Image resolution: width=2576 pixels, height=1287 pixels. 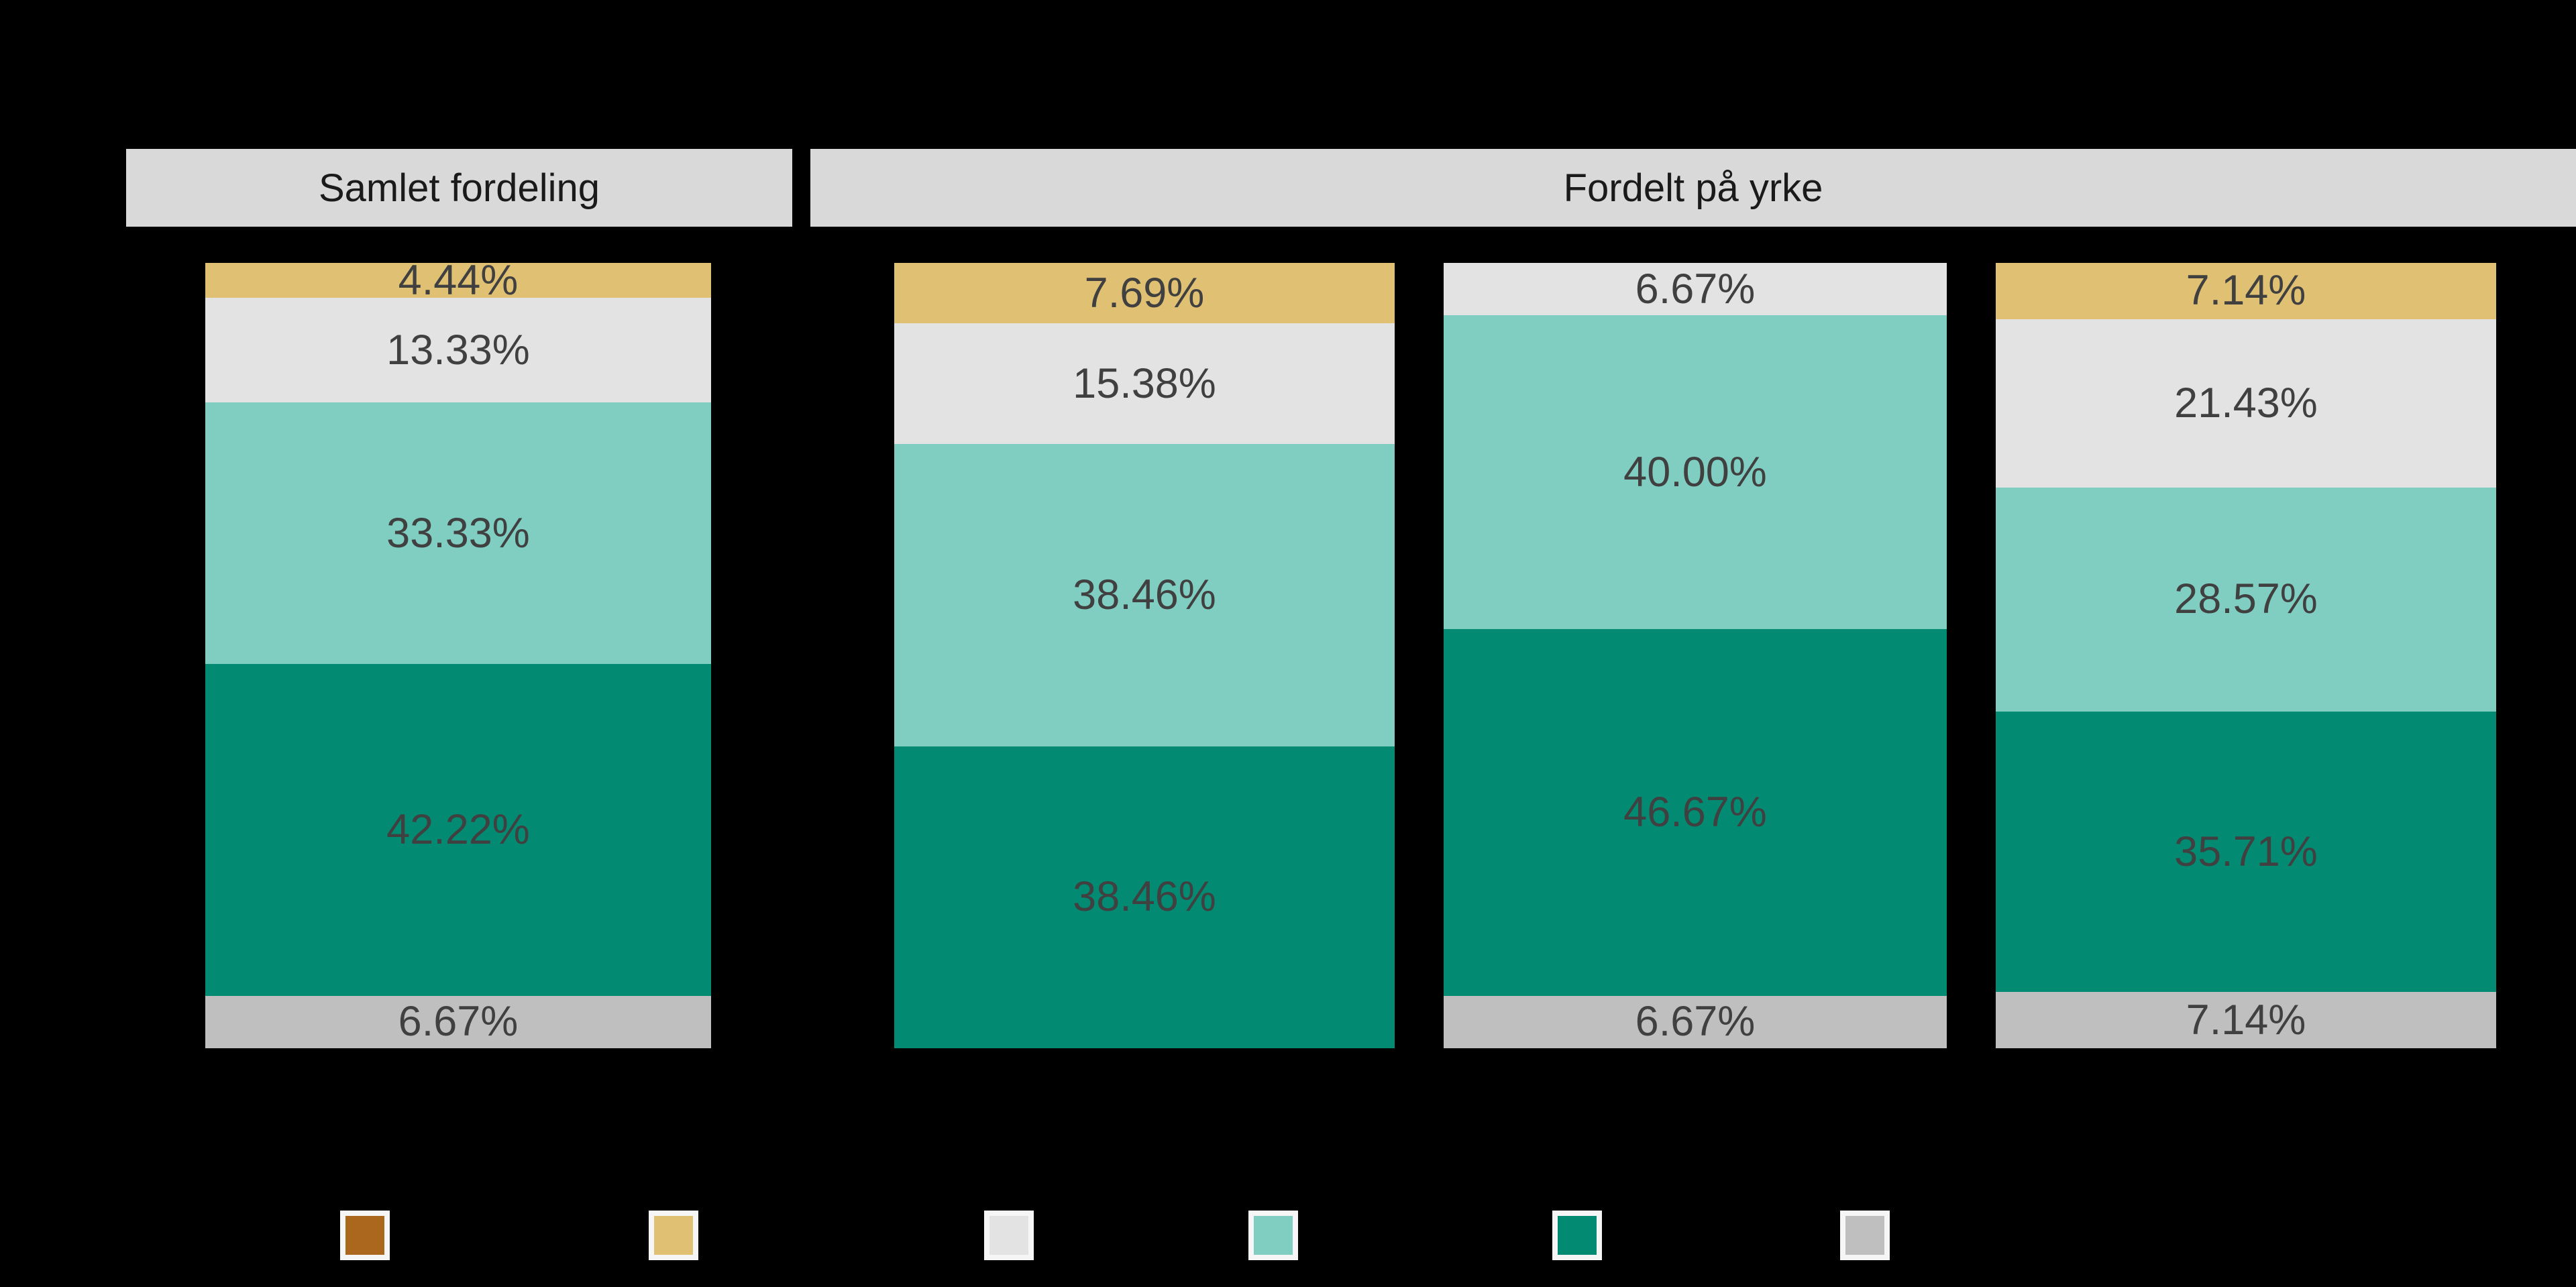 I want to click on stacked-bar: 6.67% 40.00% 46.67% 6.67%, so click(x=1695, y=655).